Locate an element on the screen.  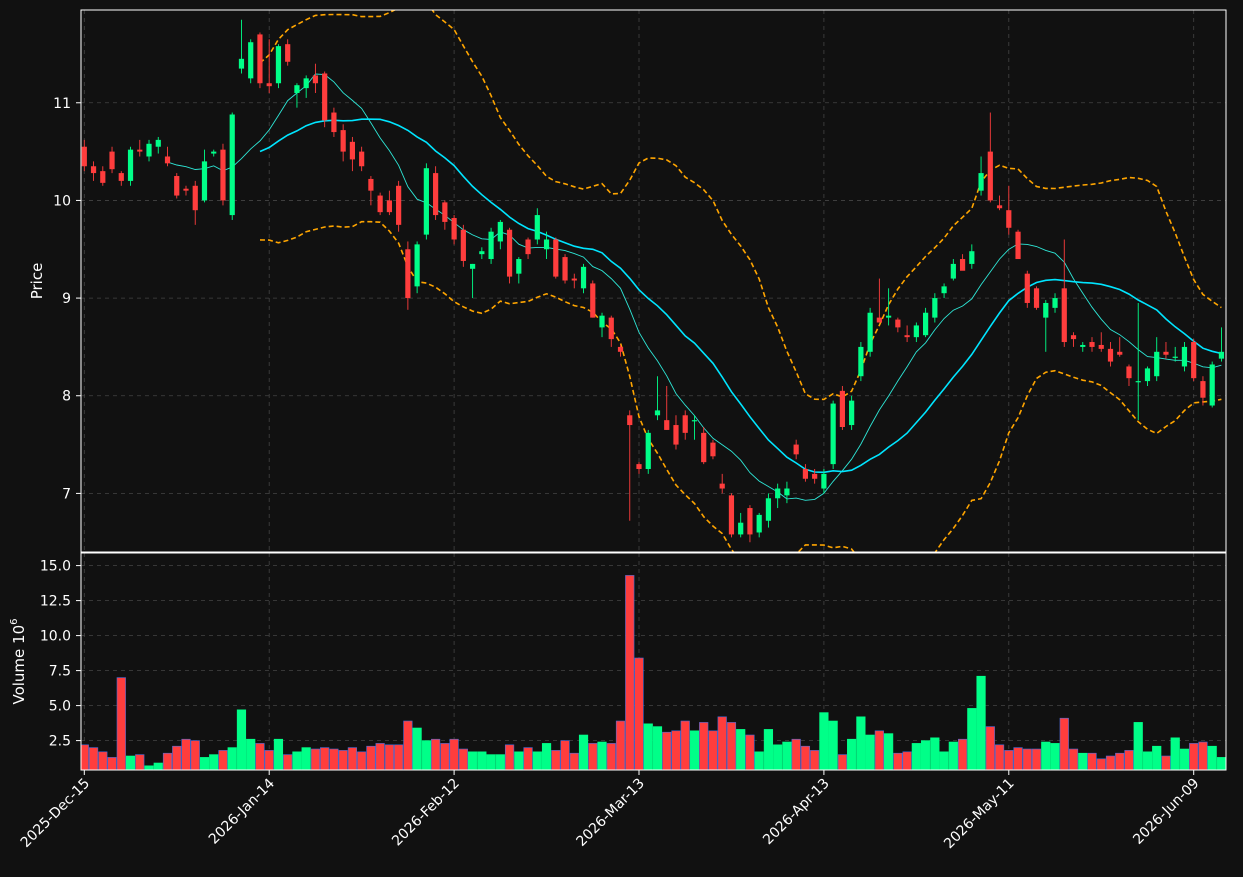
price-tick-label: 8 is located at coordinates (66, 397).